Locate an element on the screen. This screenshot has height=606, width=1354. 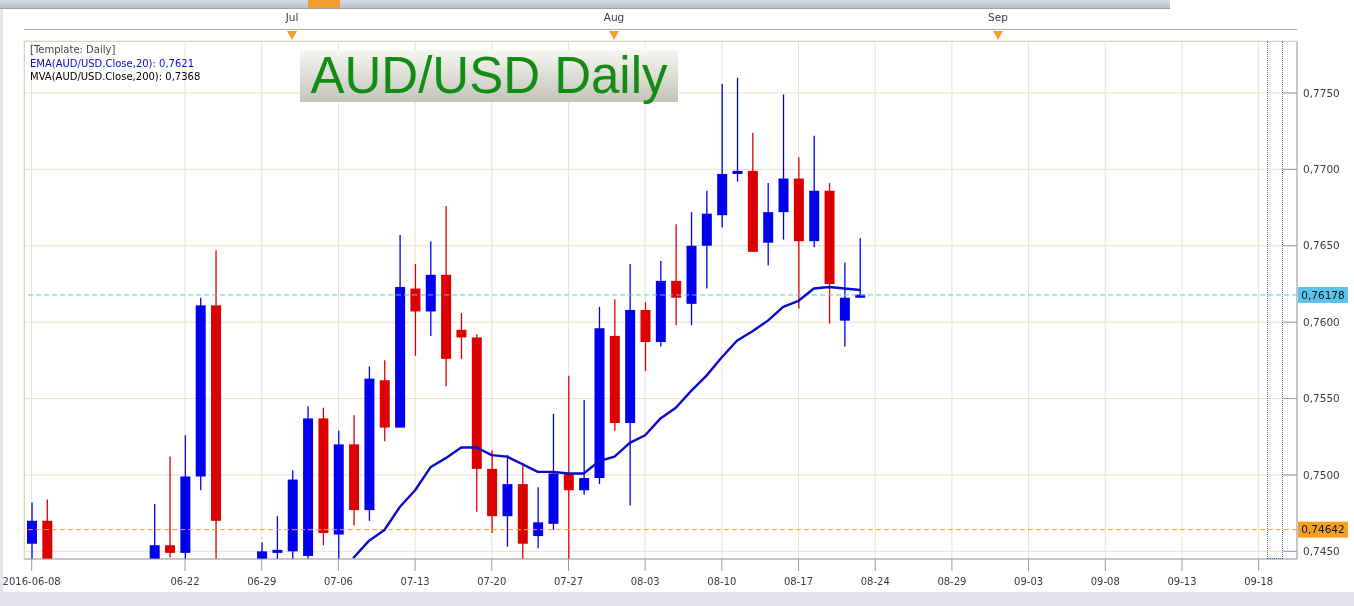
y-tick-label: 0,7450 is located at coordinates (1321, 551).